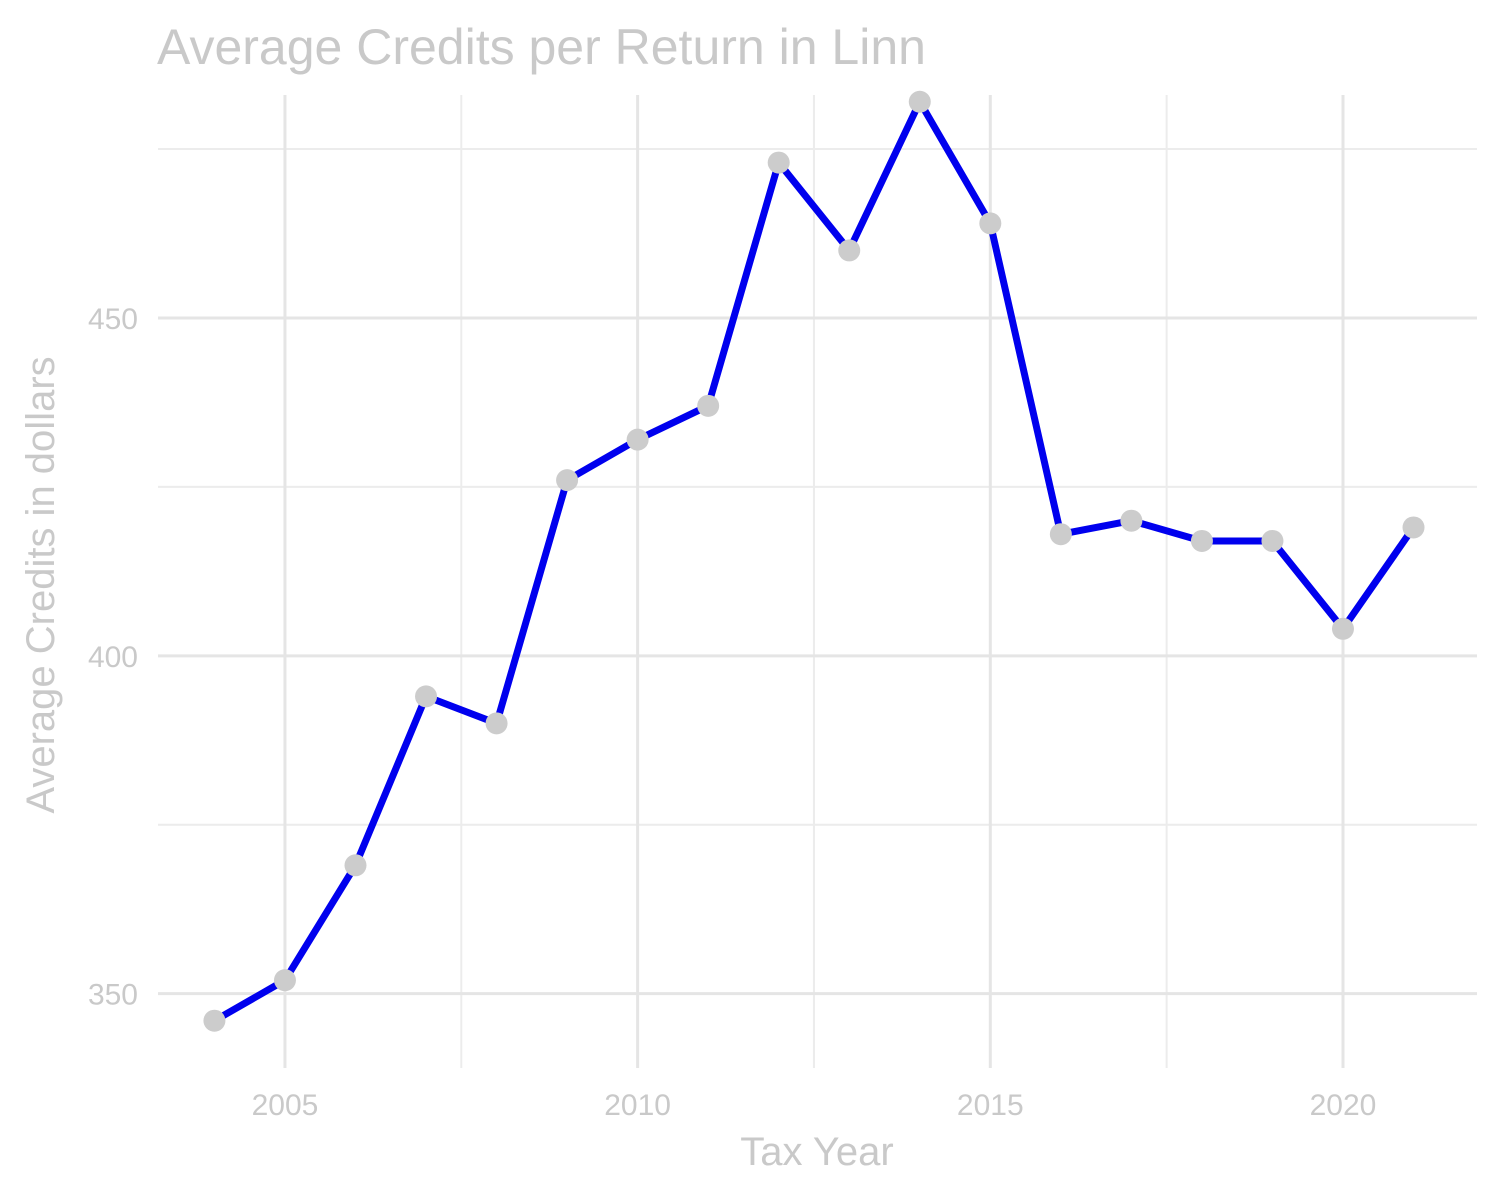 The width and height of the screenshot is (1500, 1199). What do you see at coordinates (816, 1152) in the screenshot?
I see `x-axis-title: Tax Year` at bounding box center [816, 1152].